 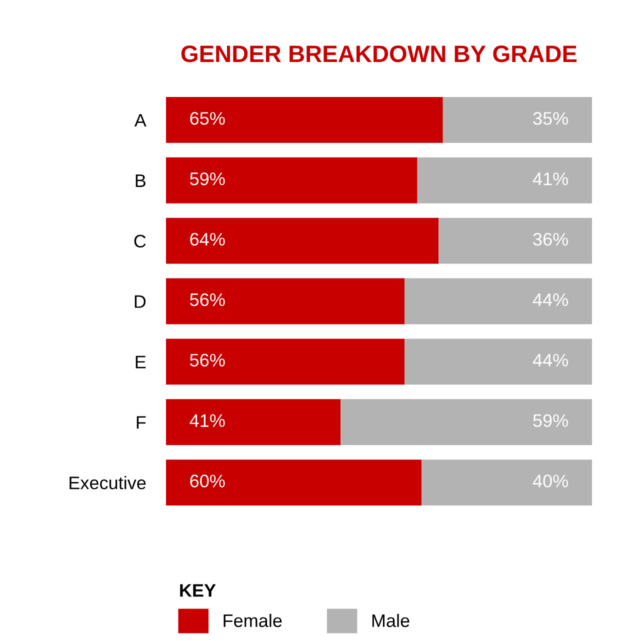 What do you see at coordinates (207, 118) in the screenshot?
I see `data-label: 65%` at bounding box center [207, 118].